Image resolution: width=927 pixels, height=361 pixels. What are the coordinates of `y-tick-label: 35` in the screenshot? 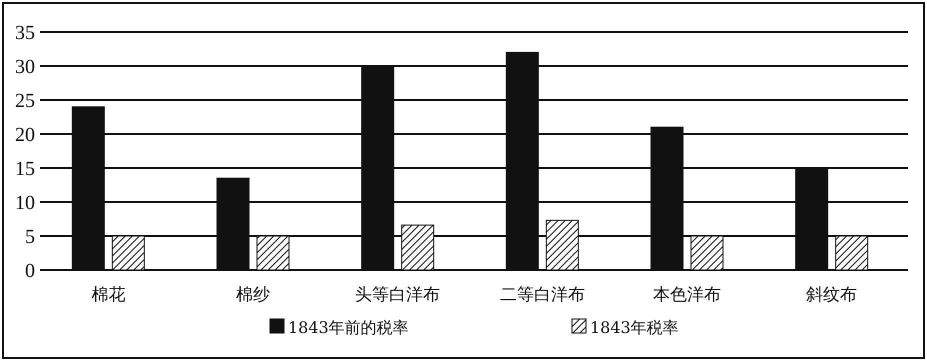 It's located at (25, 33).